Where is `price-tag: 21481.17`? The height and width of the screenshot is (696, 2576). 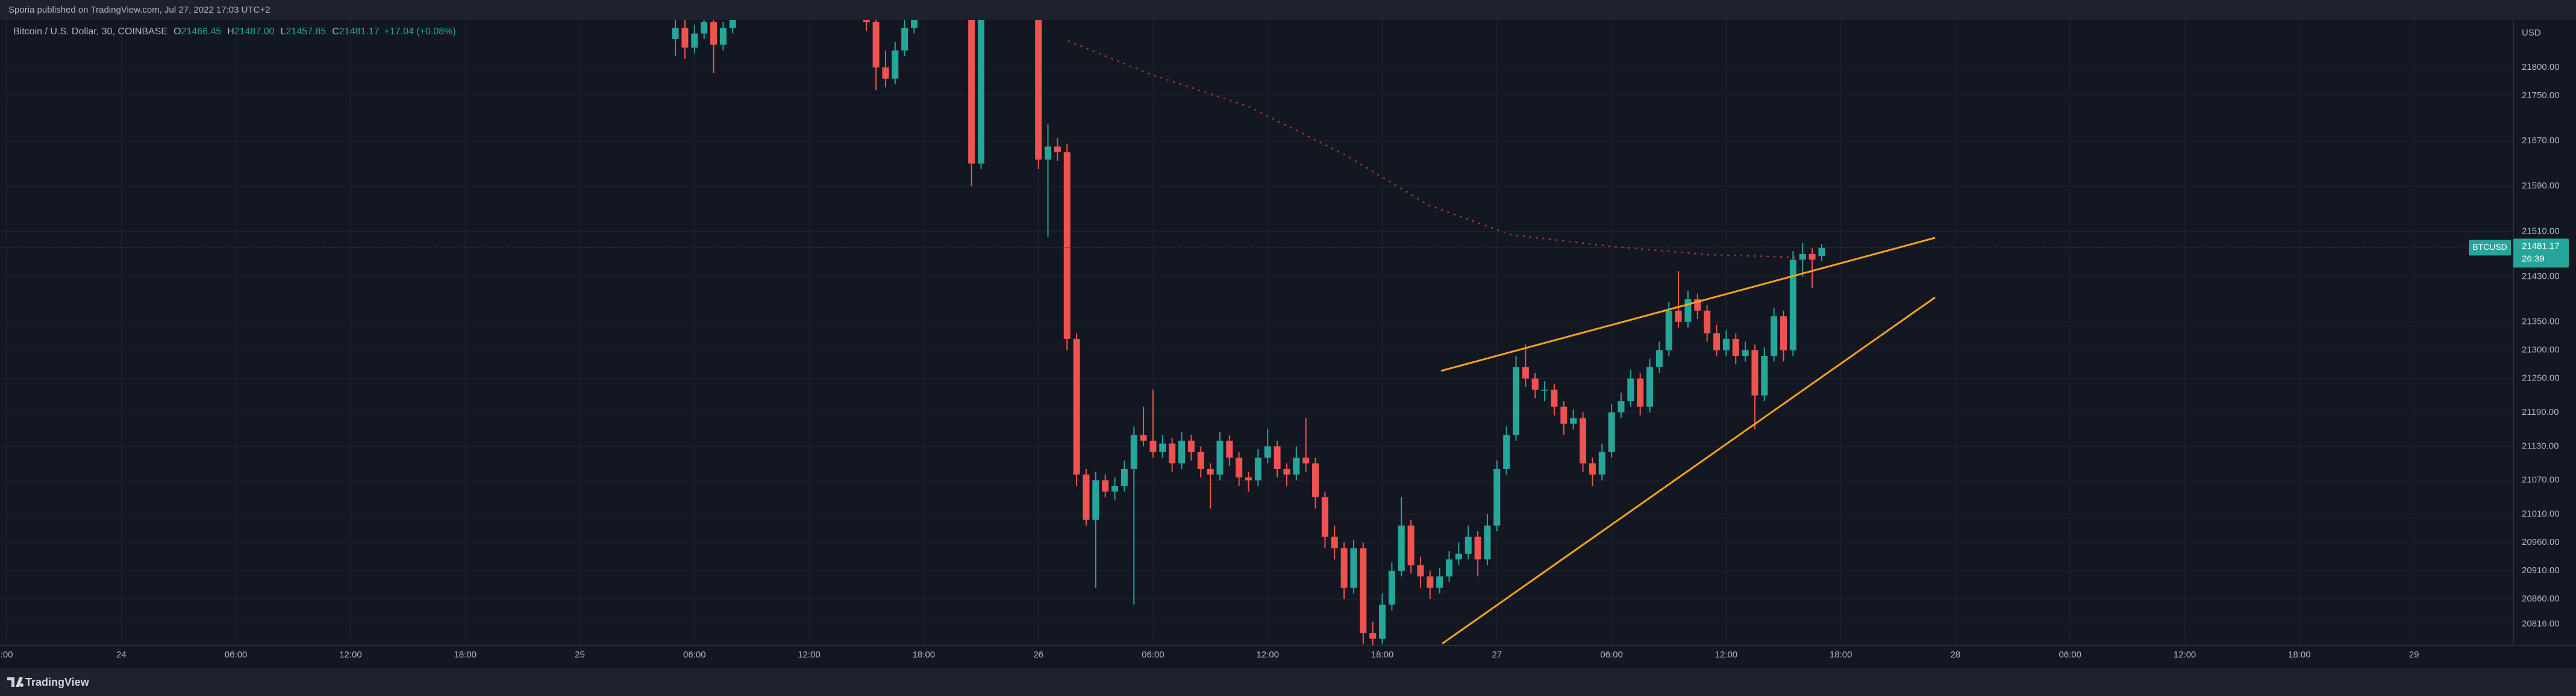
price-tag: 21481.17 is located at coordinates (2541, 246).